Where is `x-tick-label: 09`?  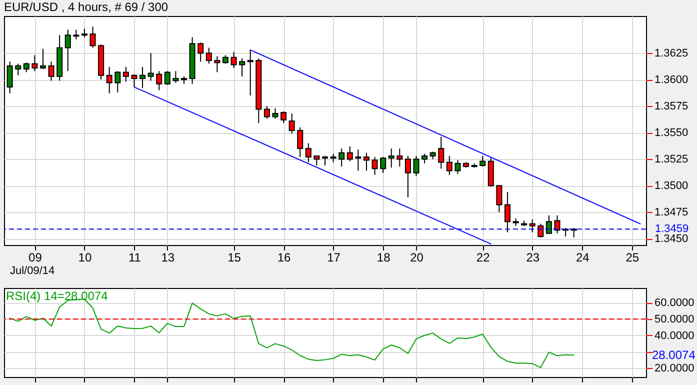 x-tick-label: 09 is located at coordinates (35, 257).